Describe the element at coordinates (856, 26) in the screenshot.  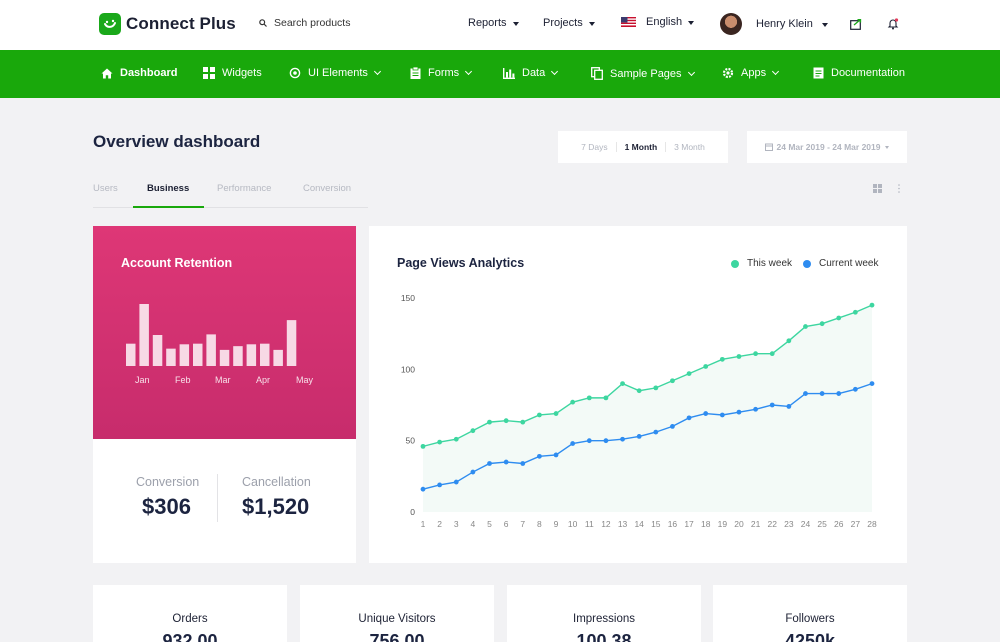
I see `messages-icon` at that location.